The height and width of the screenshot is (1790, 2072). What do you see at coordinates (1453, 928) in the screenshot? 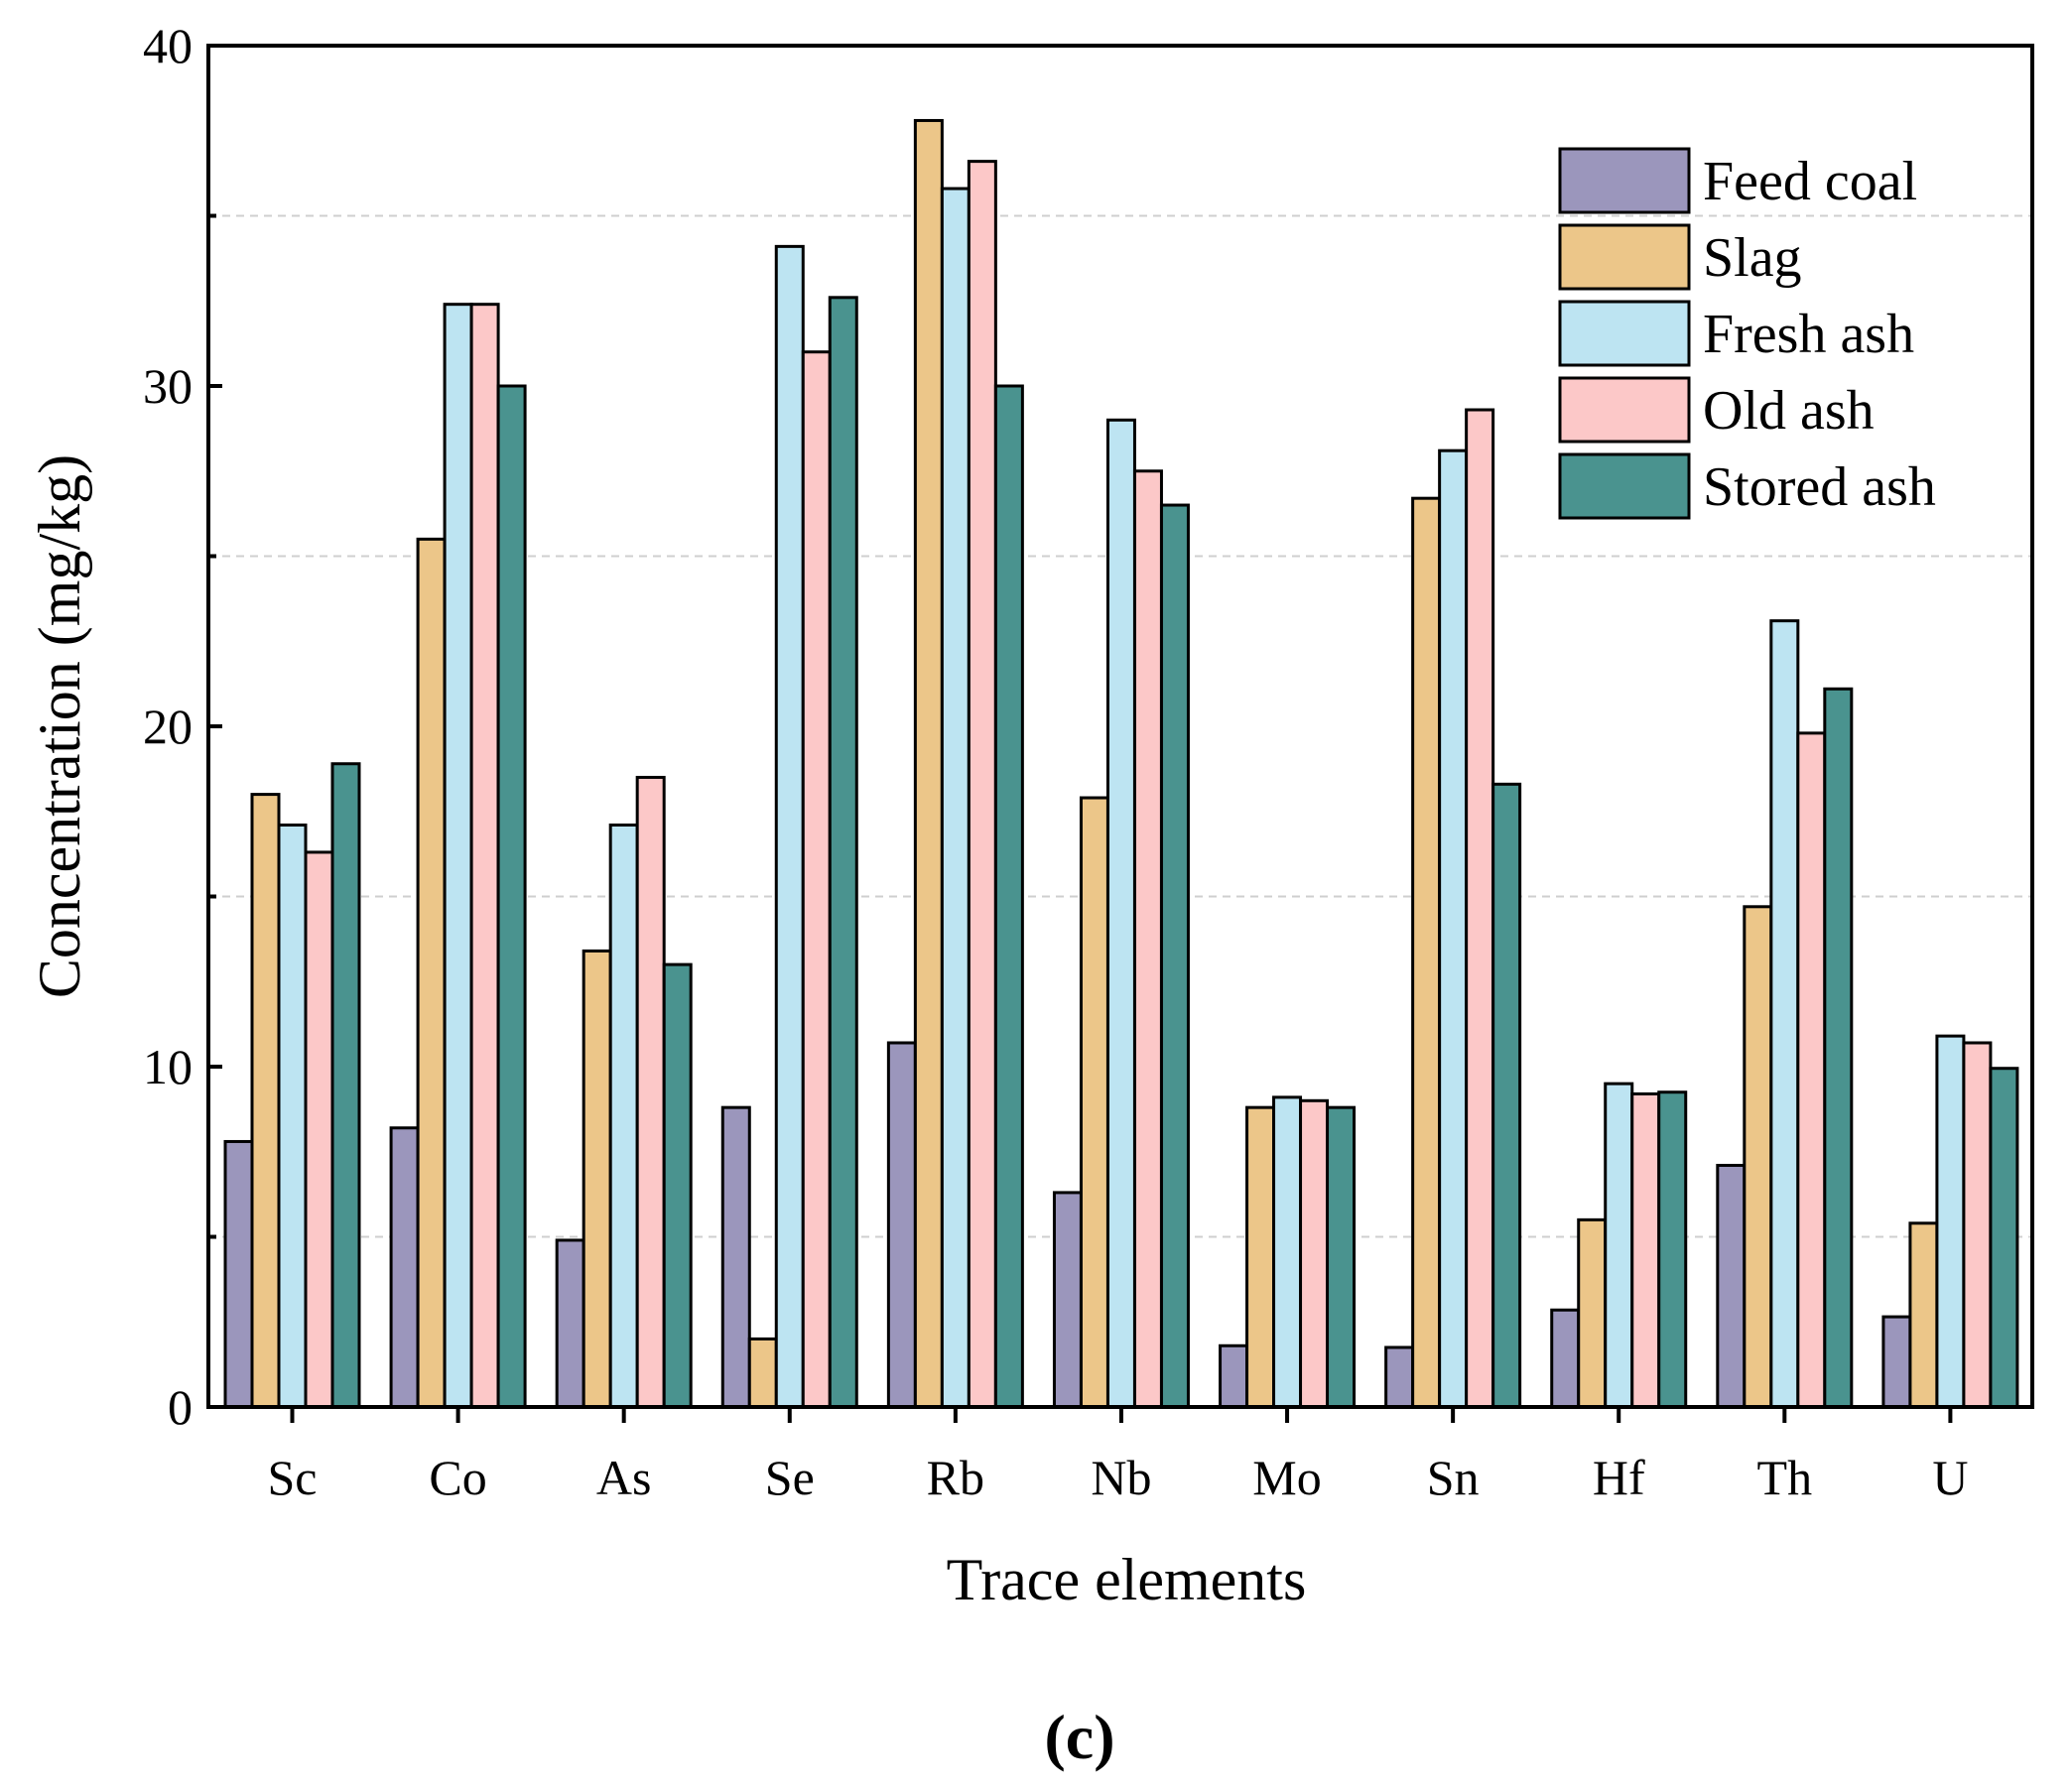
I see `bar-sn-fresh-ash` at bounding box center [1453, 928].